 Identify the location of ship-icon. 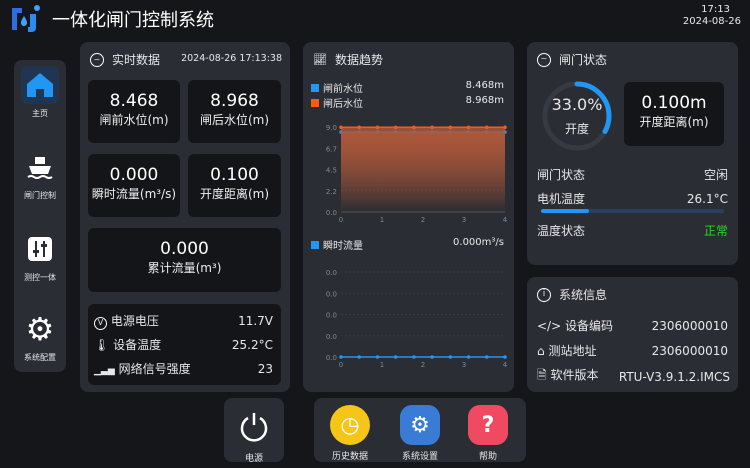
(40, 167).